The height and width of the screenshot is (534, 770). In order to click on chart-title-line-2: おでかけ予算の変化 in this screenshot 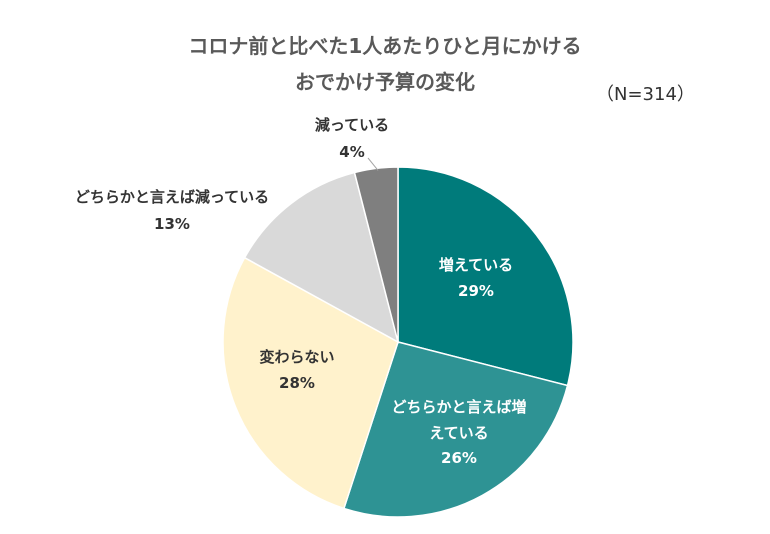, I will do `click(385, 82)`.